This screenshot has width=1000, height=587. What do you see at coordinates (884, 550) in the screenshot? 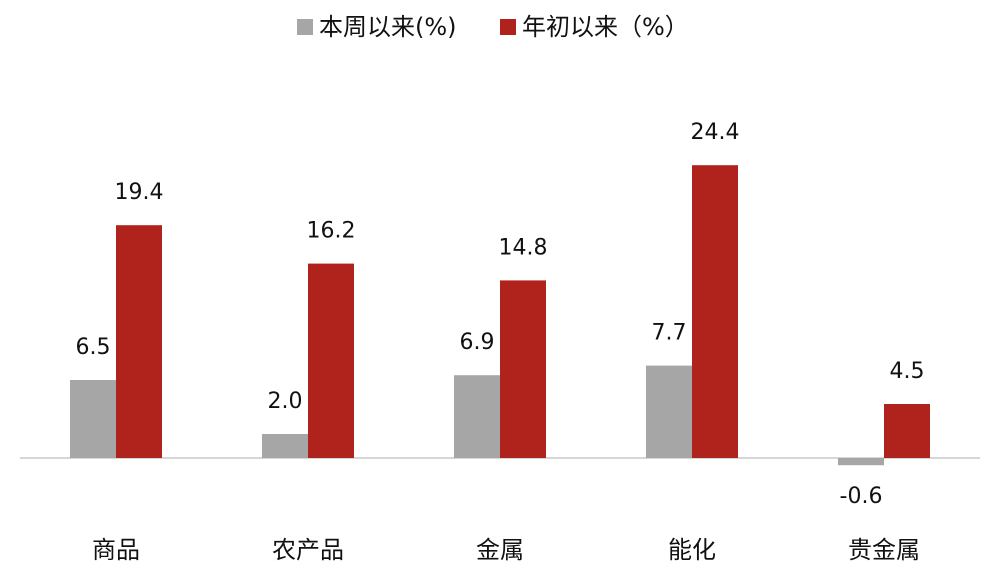
I see `x-tick-label: 贵金属` at bounding box center [884, 550].